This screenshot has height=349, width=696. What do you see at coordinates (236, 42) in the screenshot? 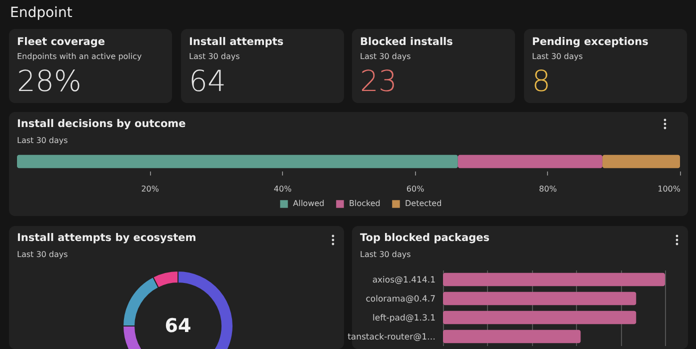
I see `text: Install attempts` at bounding box center [236, 42].